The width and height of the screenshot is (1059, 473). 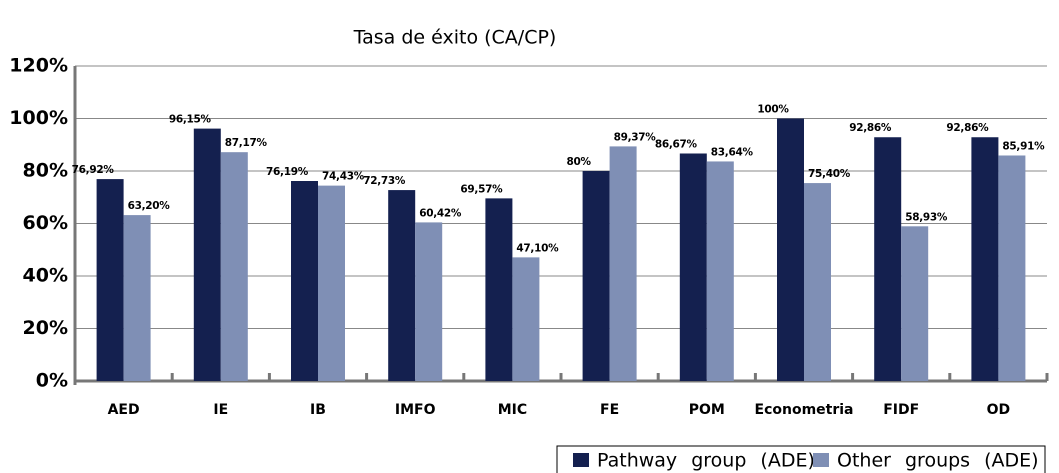 What do you see at coordinates (38, 66) in the screenshot?
I see `y-tick-label: 120%` at bounding box center [38, 66].